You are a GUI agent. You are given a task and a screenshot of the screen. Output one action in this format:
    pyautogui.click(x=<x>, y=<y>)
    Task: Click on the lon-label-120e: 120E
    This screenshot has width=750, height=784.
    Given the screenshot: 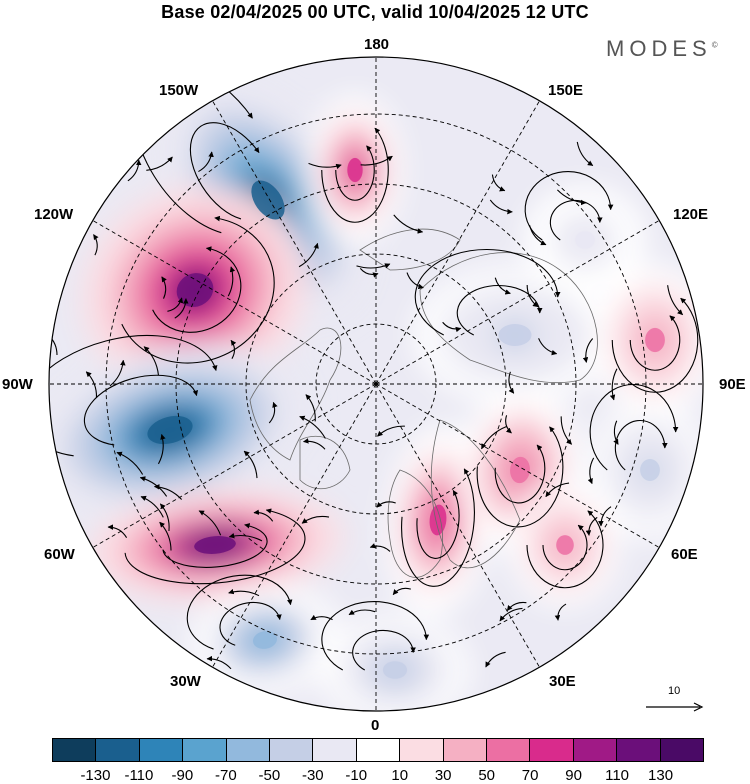 What is the action you would take?
    pyautogui.click(x=691, y=214)
    